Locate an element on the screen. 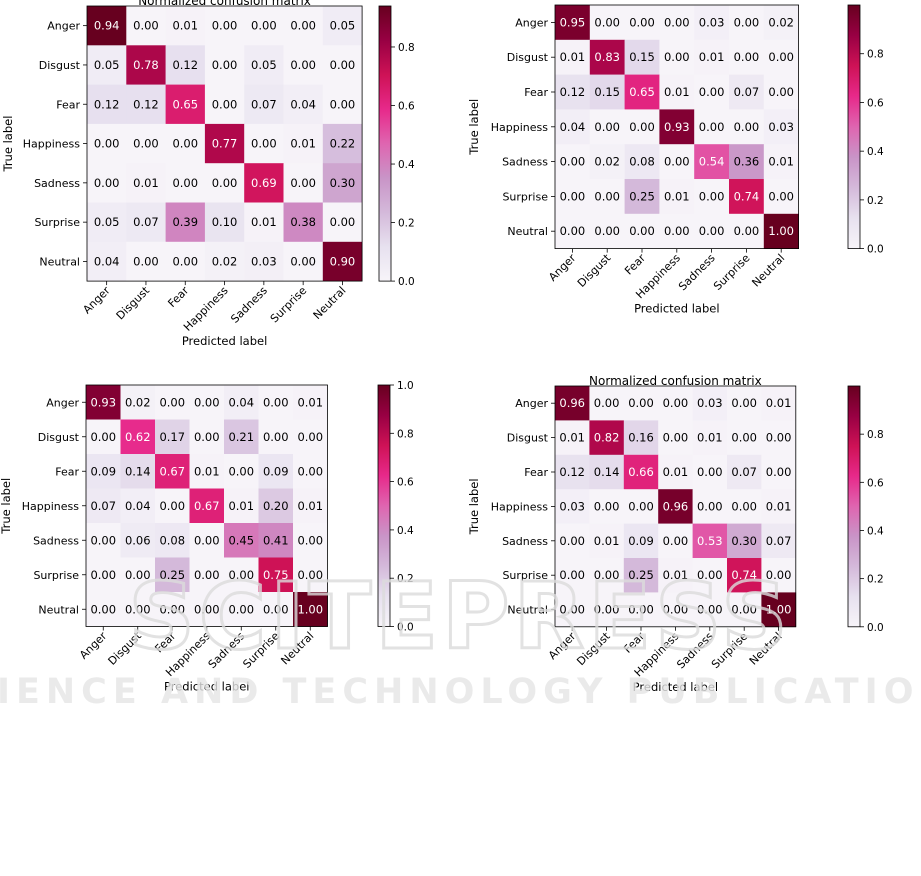 The image size is (921, 876). cell-value-label: 0.96 is located at coordinates (676, 506).